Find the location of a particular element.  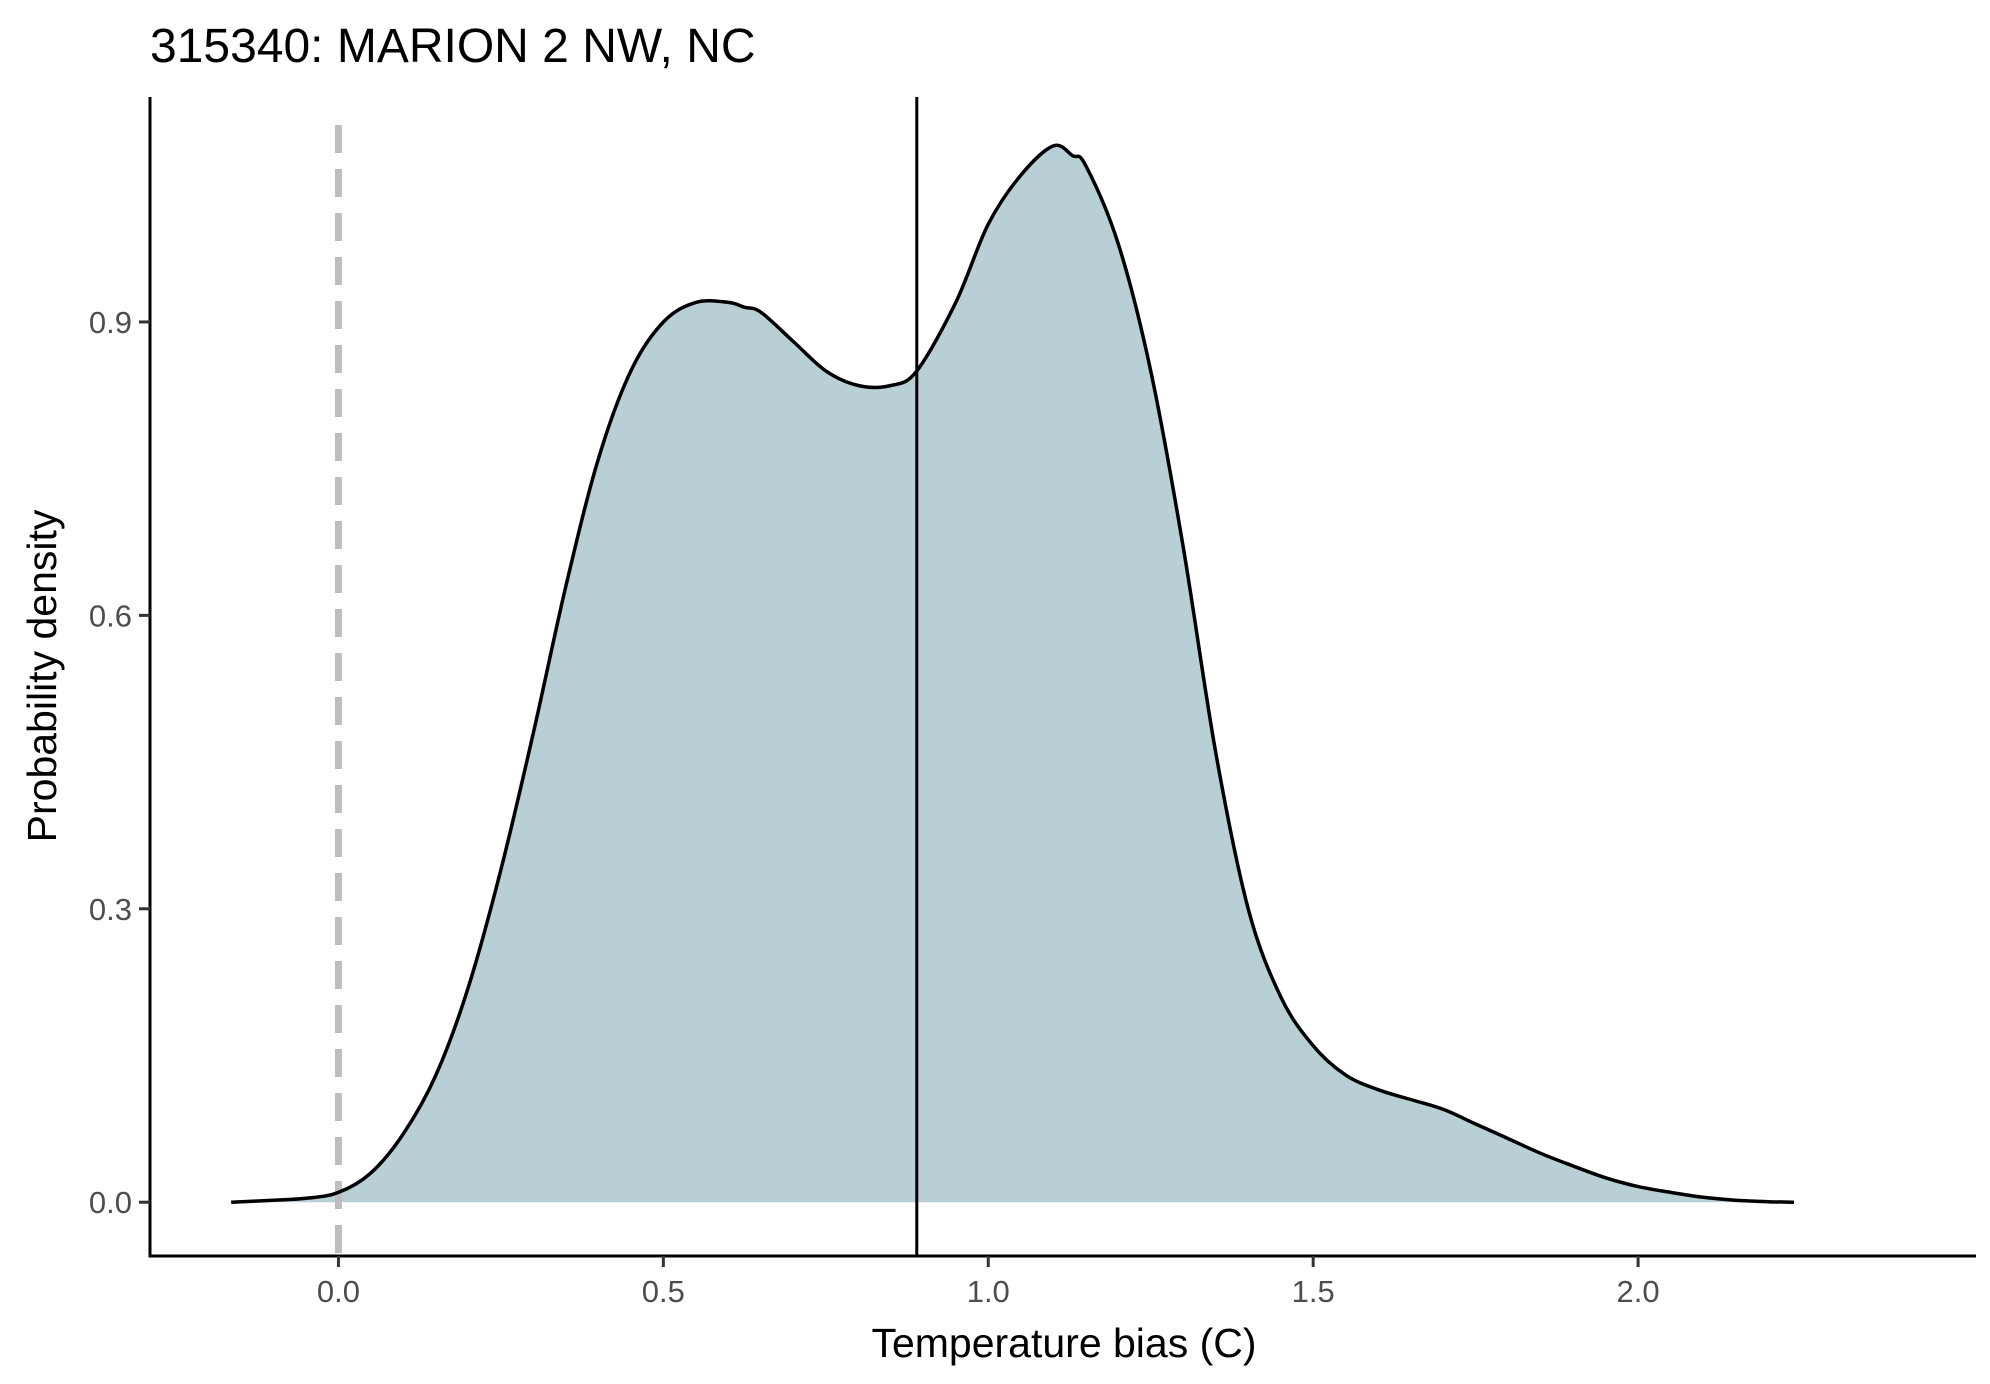

x-tick-label: 0.0 is located at coordinates (338, 1291).